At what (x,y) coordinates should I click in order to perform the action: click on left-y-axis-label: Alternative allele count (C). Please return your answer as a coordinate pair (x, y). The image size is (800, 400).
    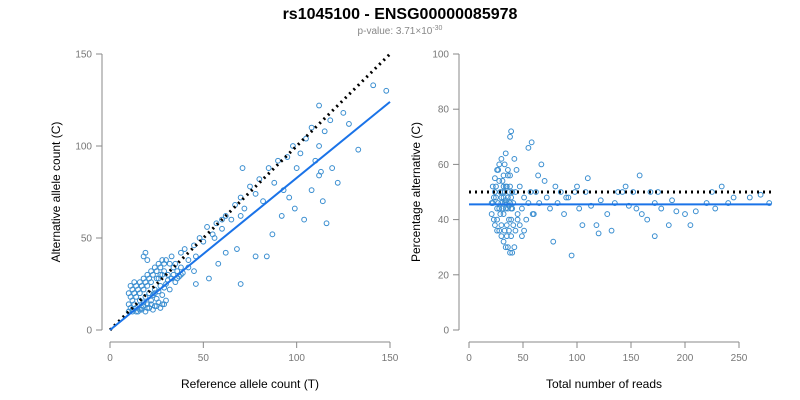
    Looking at the image, I should click on (56, 192).